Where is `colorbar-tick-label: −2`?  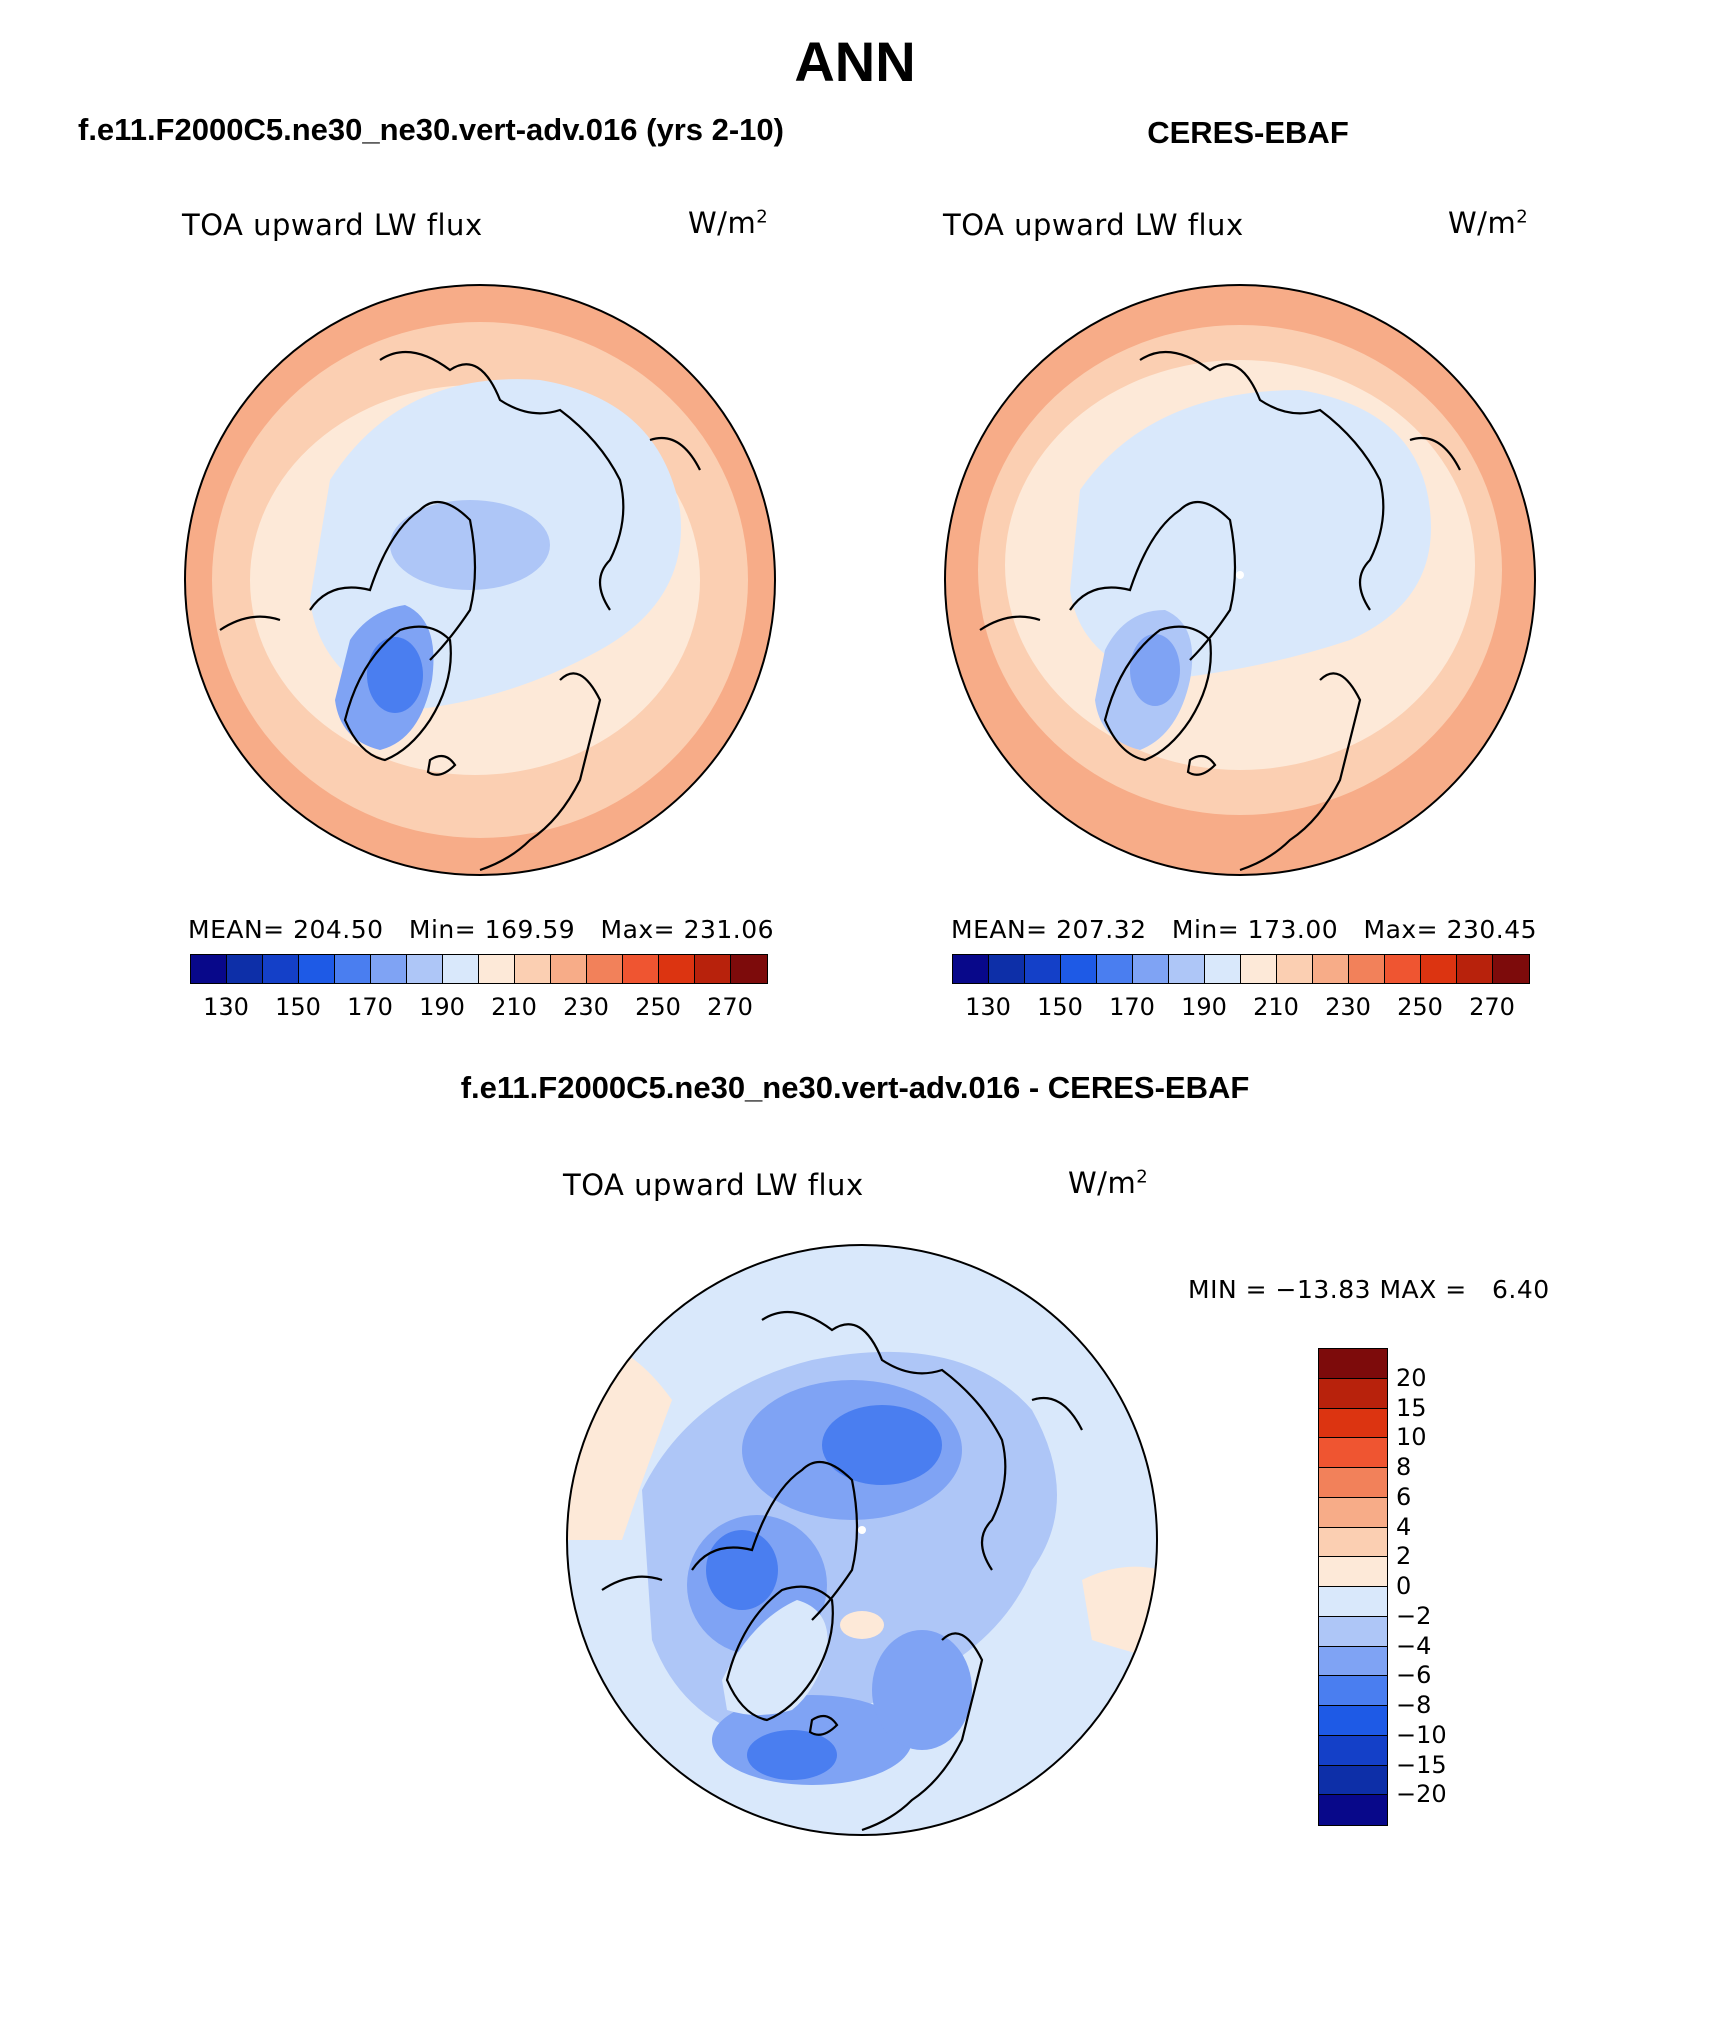
colorbar-tick-label: −2 is located at coordinates (1414, 1615).